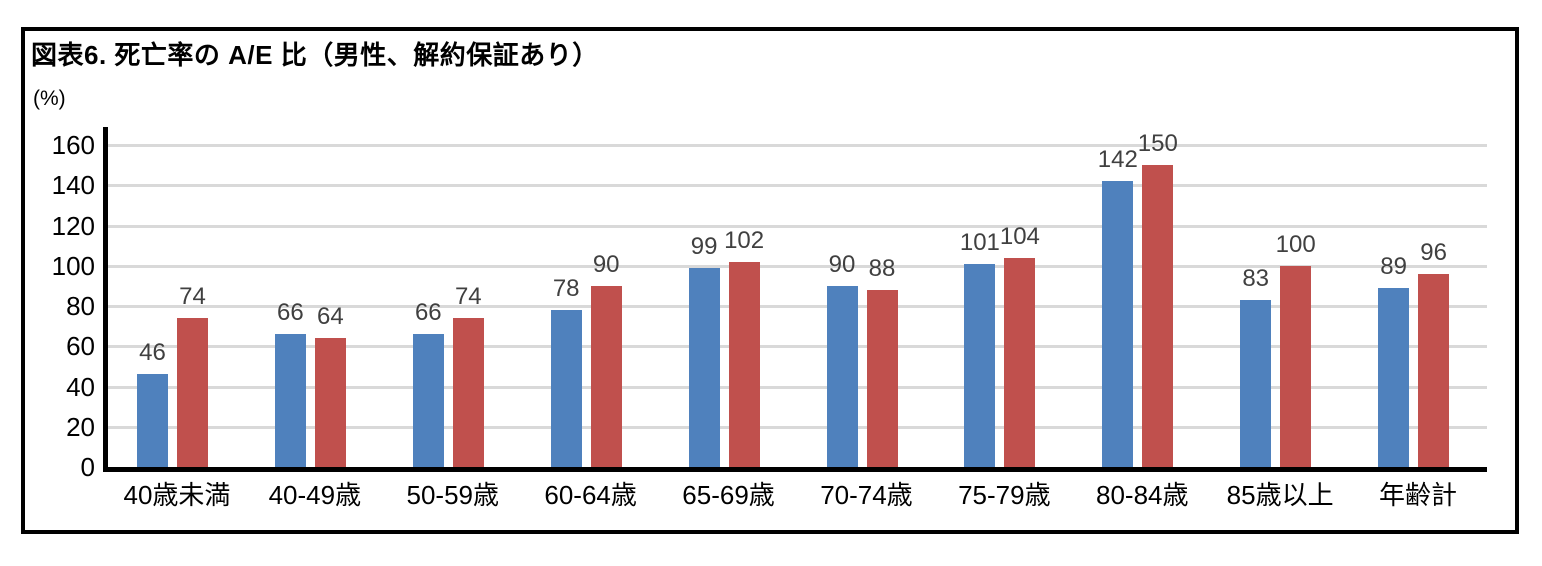 The image size is (1542, 566). Describe the element at coordinates (566, 289) in the screenshot. I see `value-label: 78` at that location.